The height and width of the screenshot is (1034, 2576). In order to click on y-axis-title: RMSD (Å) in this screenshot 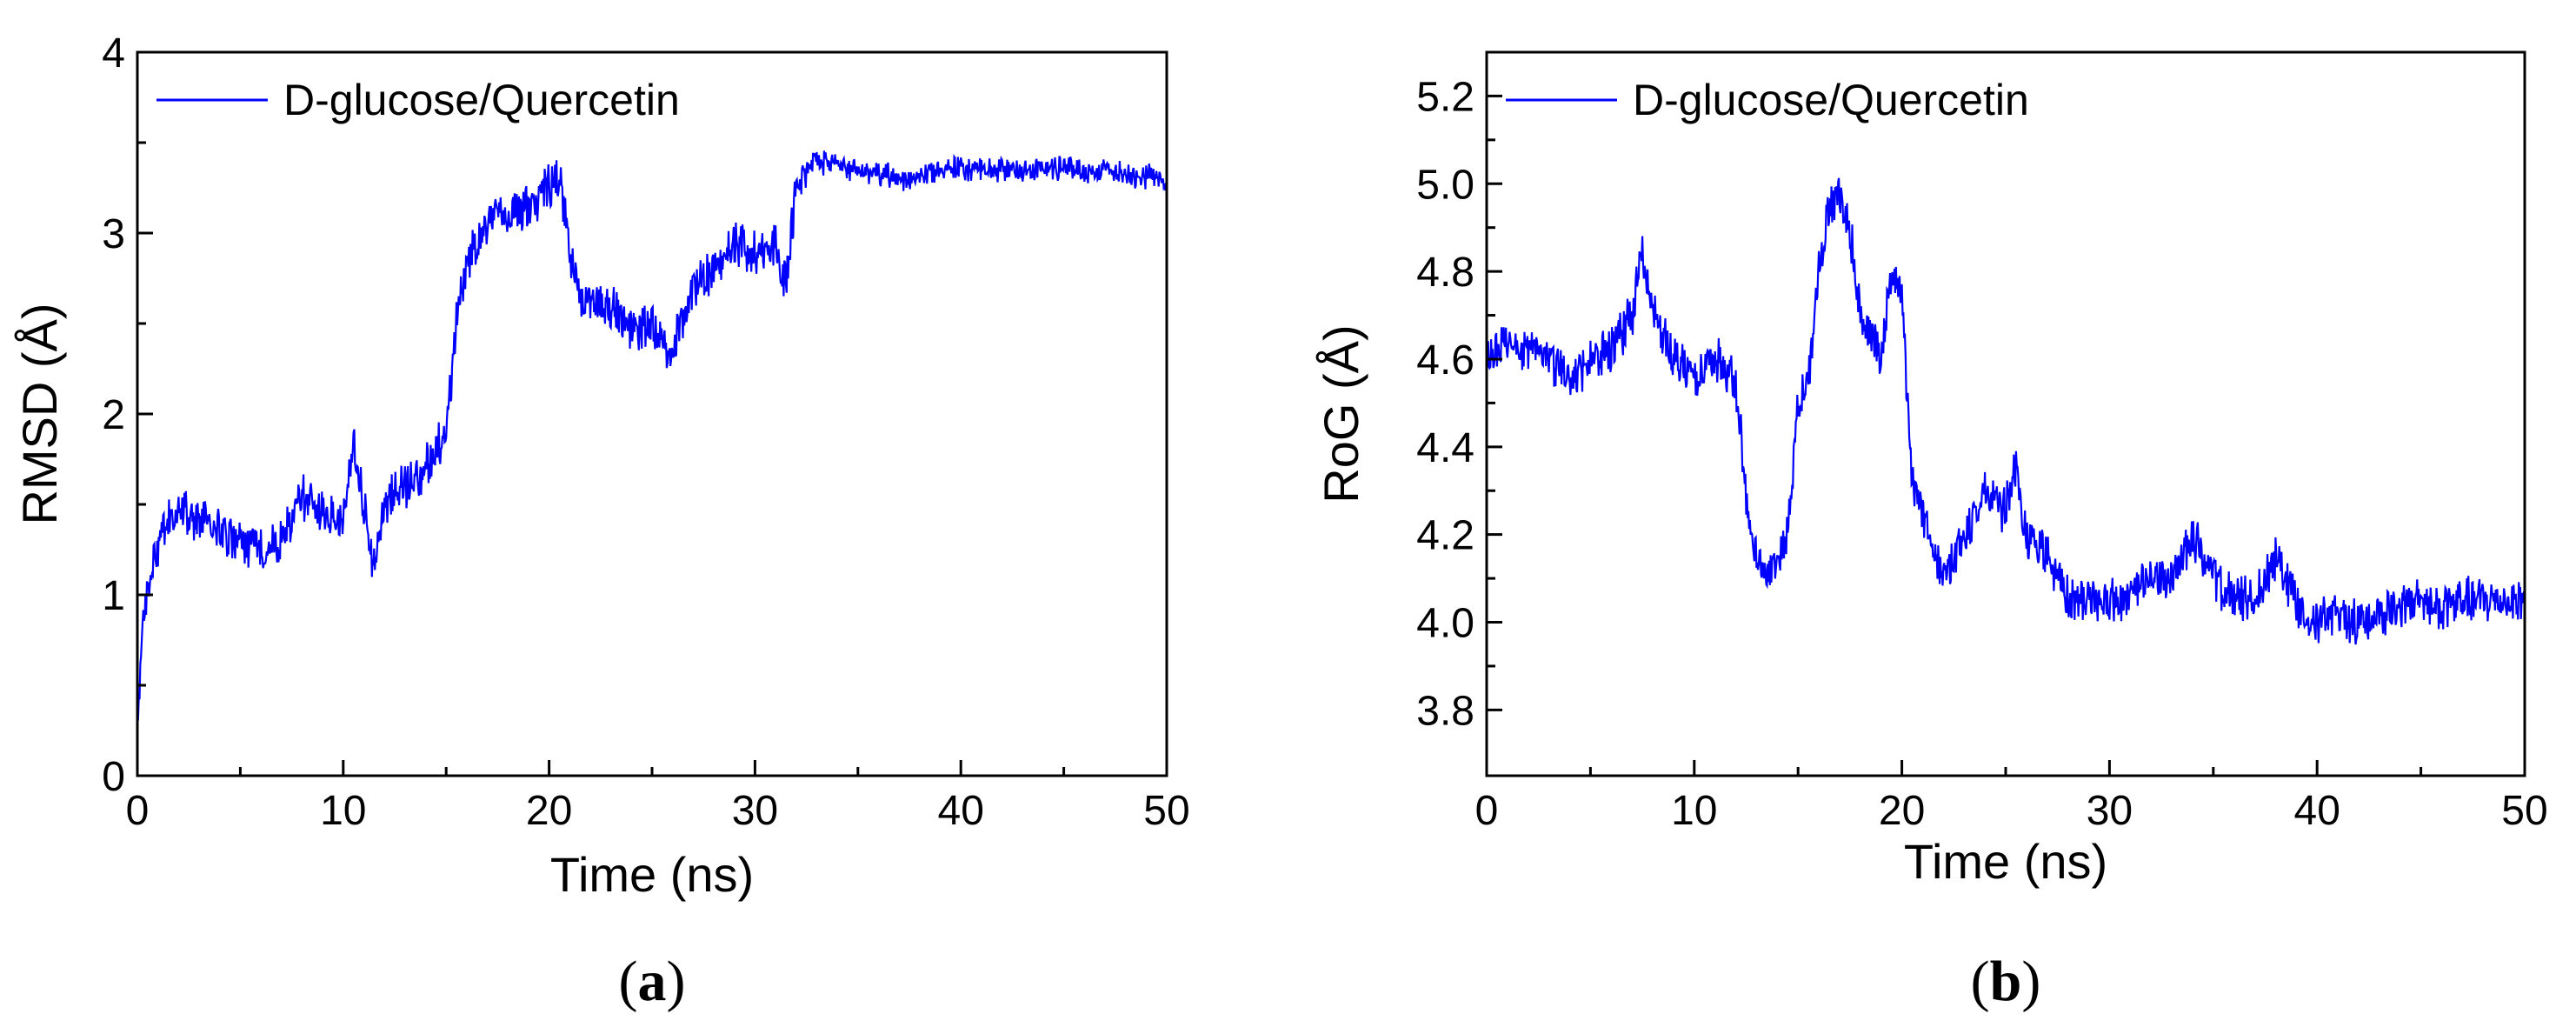, I will do `click(39, 414)`.